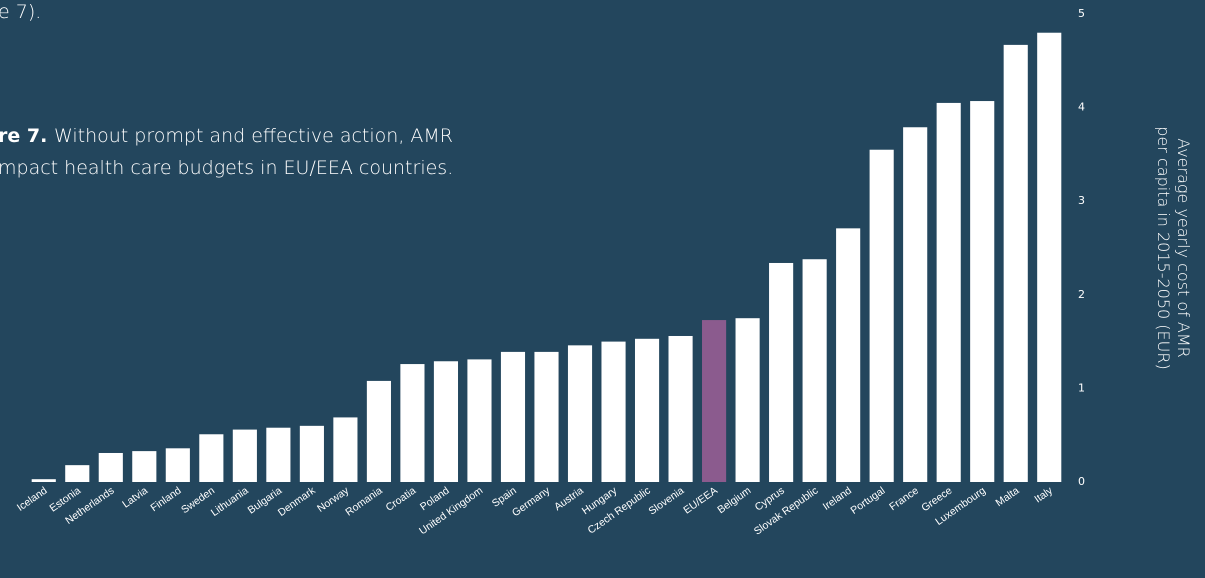 The width and height of the screenshot is (1205, 578). I want to click on x-tick-label: Italy, so click(1043, 494).